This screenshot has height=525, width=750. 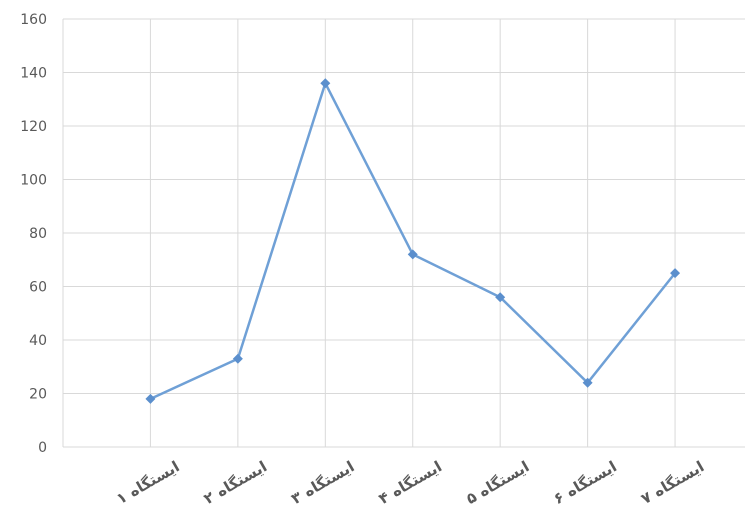 I want to click on x-tick-label: ایستگاه ۵, so click(x=497, y=482).